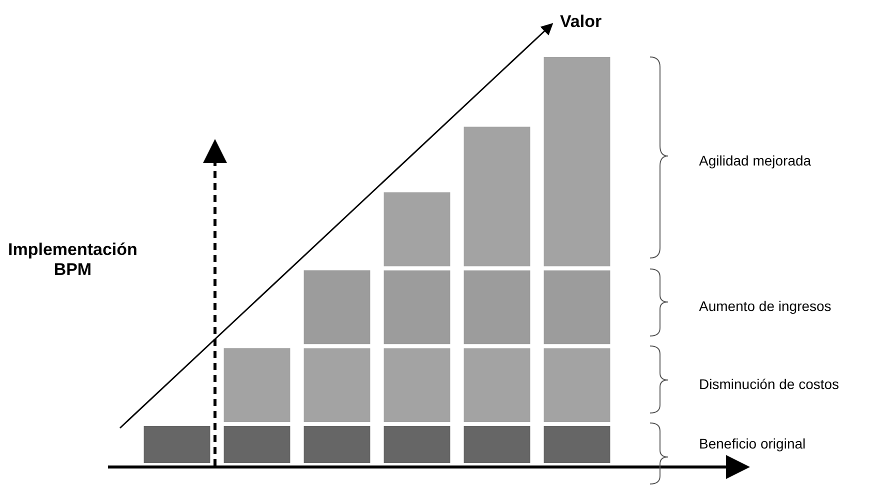 This screenshot has width=879, height=503. What do you see at coordinates (769, 384) in the screenshot?
I see `text: Disminución de costos` at bounding box center [769, 384].